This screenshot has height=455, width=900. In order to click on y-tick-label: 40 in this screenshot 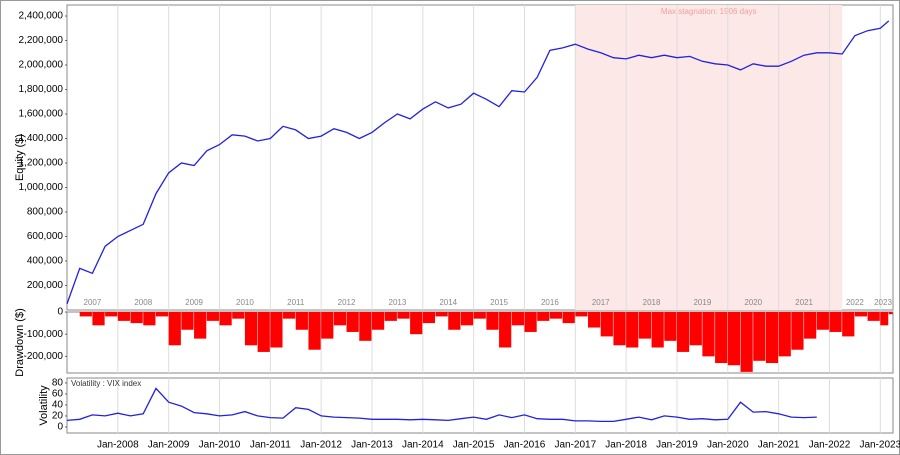, I will do `click(58, 405)`.